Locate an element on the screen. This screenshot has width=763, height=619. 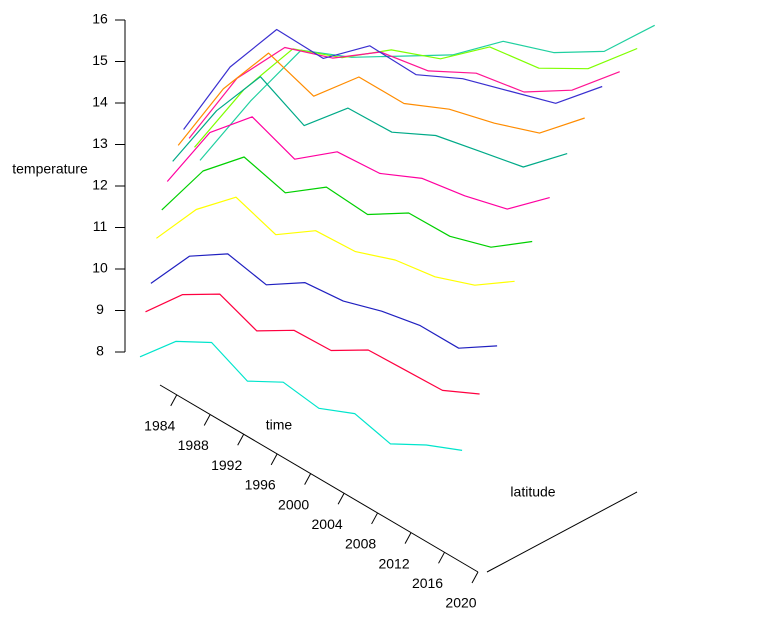
x-tick-label: 2000 is located at coordinates (293, 504).